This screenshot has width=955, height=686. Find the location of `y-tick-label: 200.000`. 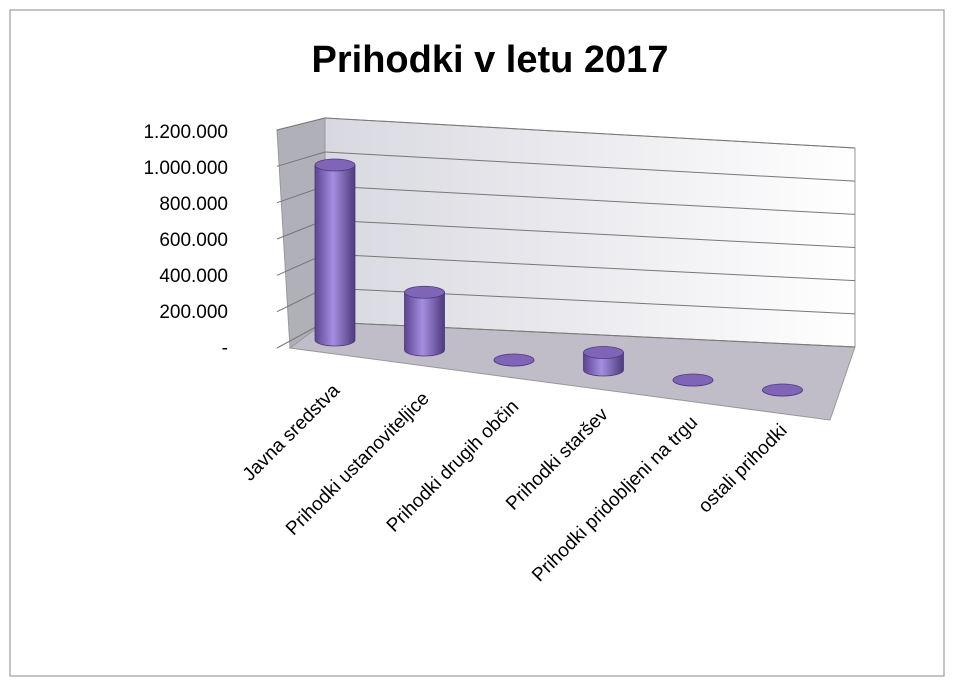

y-tick-label: 200.000 is located at coordinates (193, 312).